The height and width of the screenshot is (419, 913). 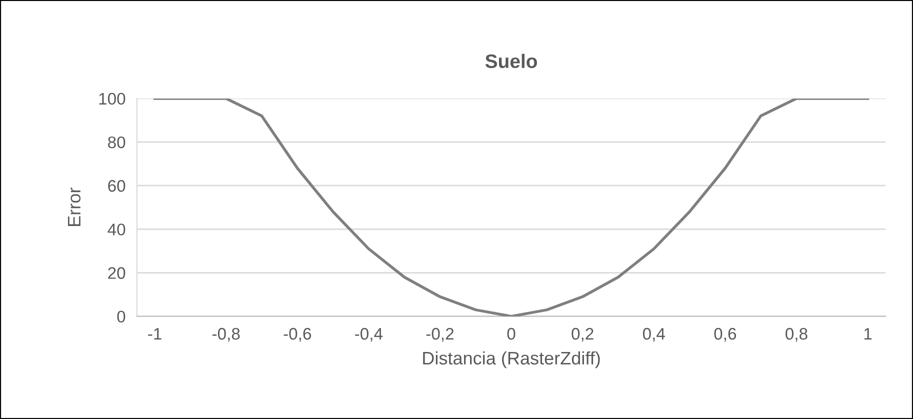 I want to click on x-tick-label: 0,4, so click(x=653, y=335).